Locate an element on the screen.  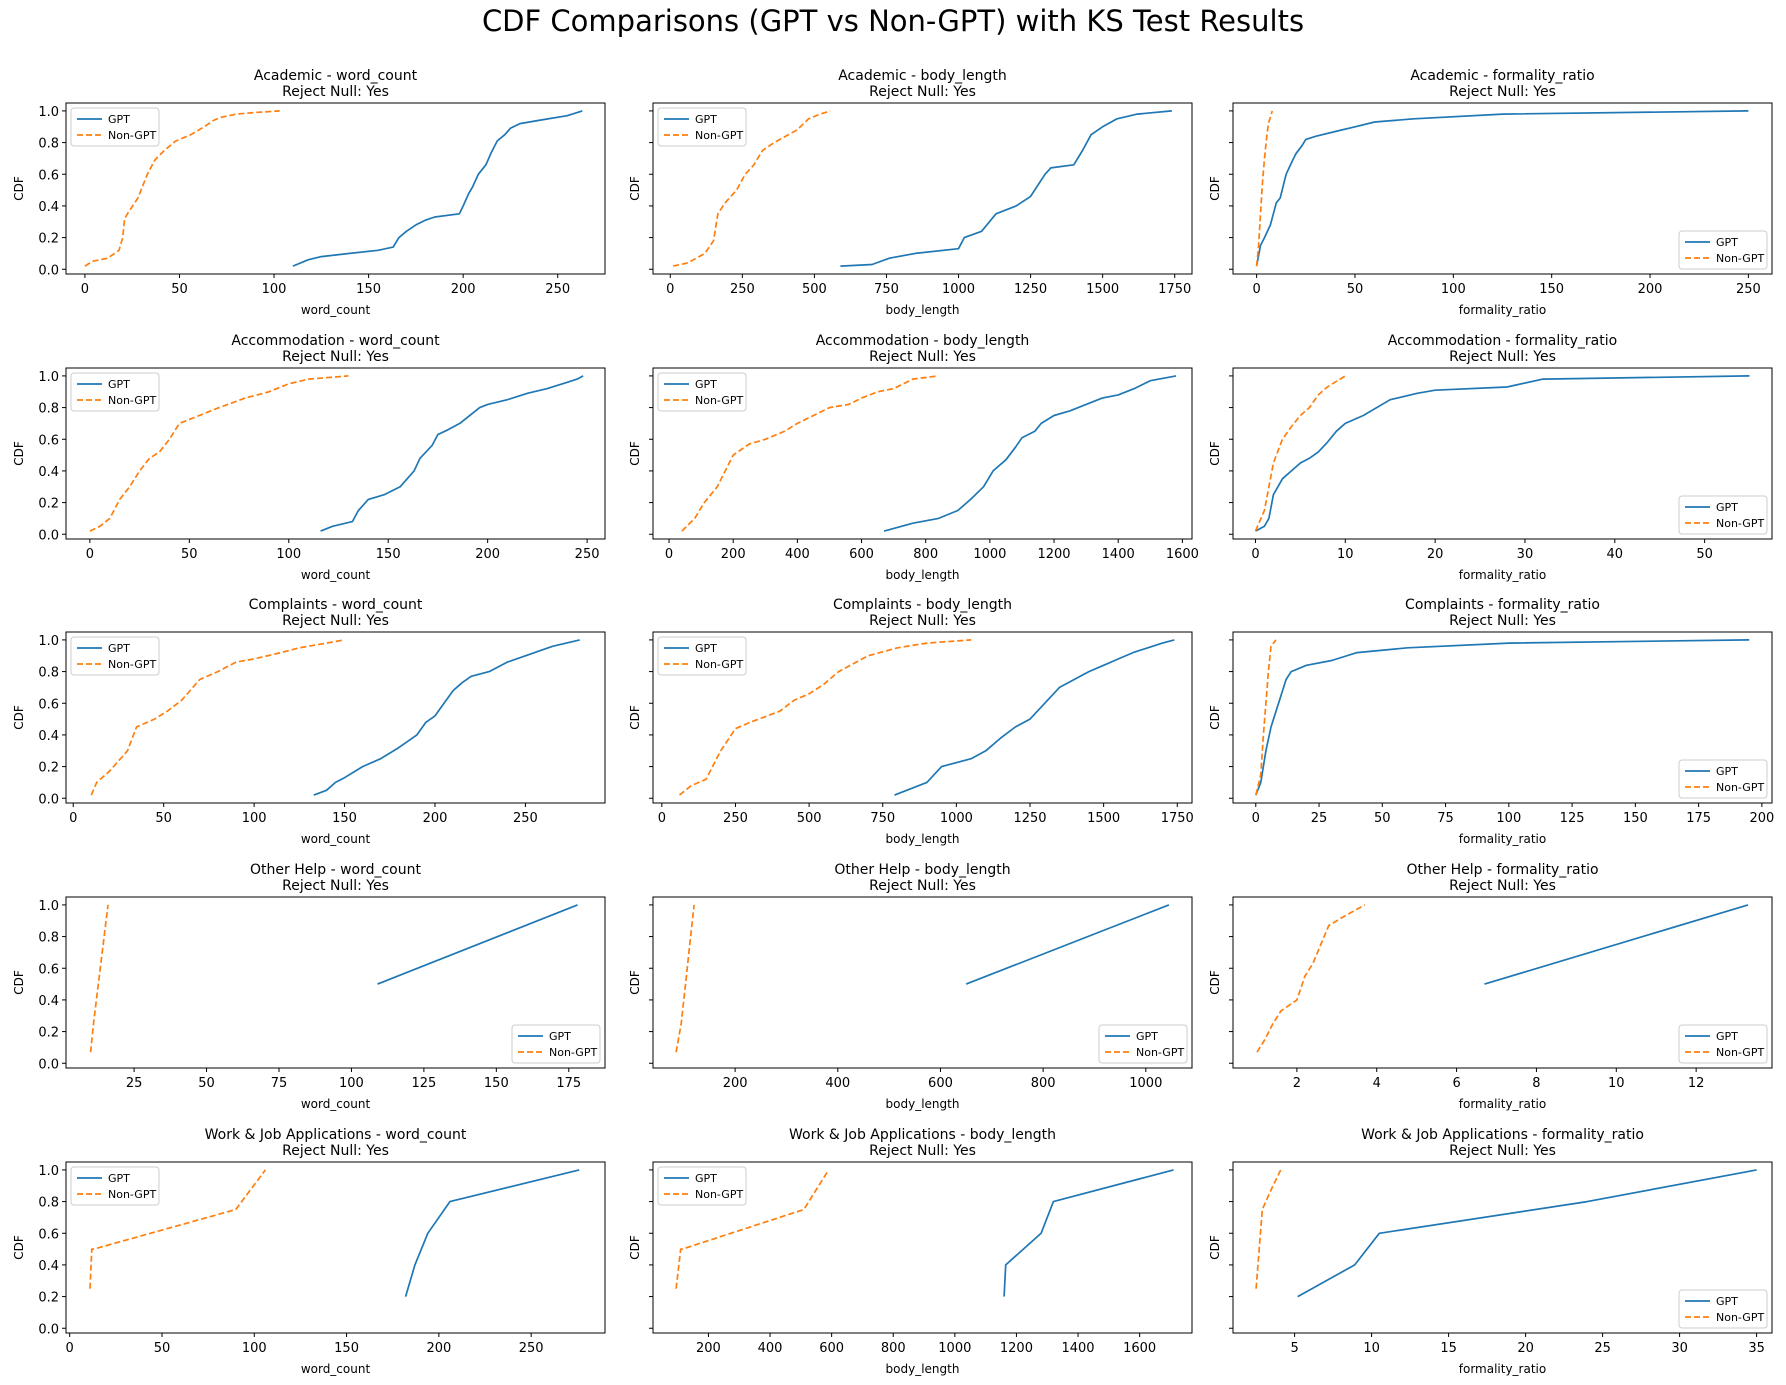
subplot-title: Complaints - word_count is located at coordinates (336, 605).